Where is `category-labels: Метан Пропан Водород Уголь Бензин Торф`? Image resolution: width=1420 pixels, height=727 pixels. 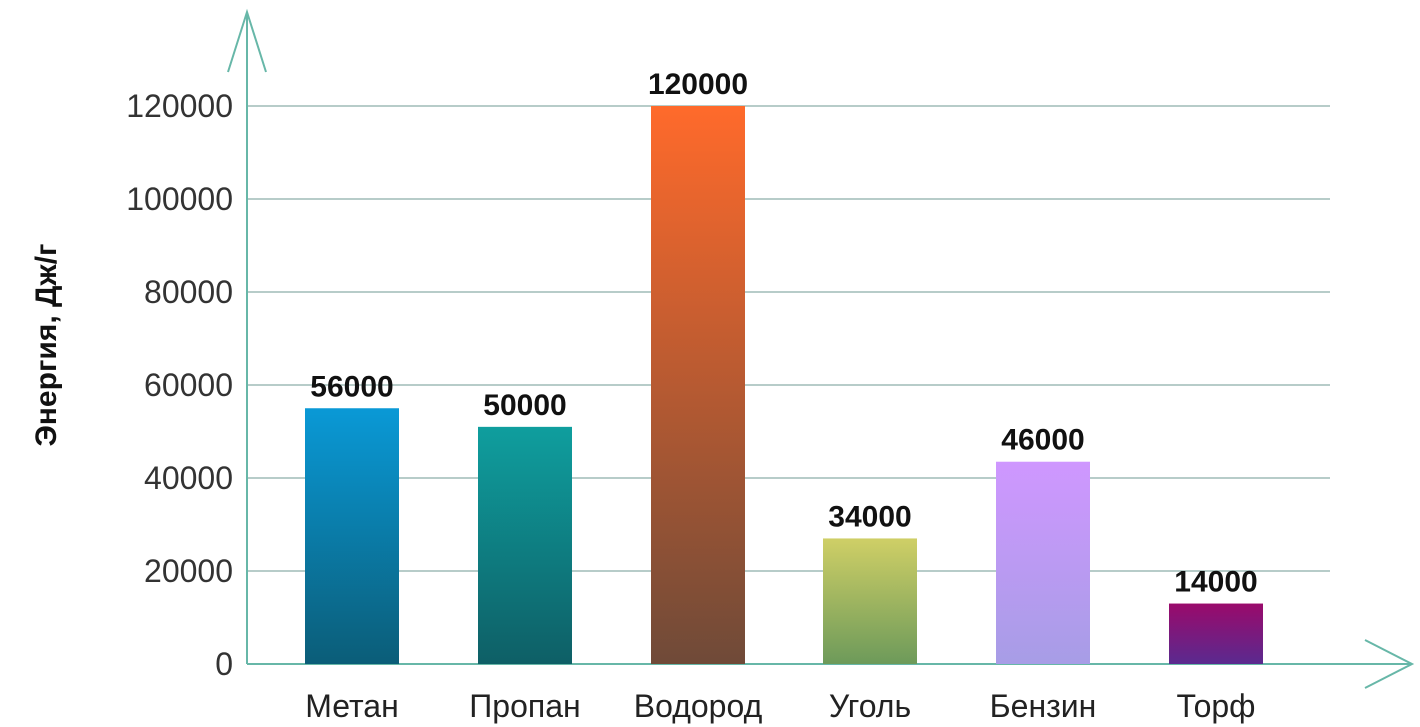
category-labels: Метан Пропан Водород Уголь Бензин Торф is located at coordinates (780, 706).